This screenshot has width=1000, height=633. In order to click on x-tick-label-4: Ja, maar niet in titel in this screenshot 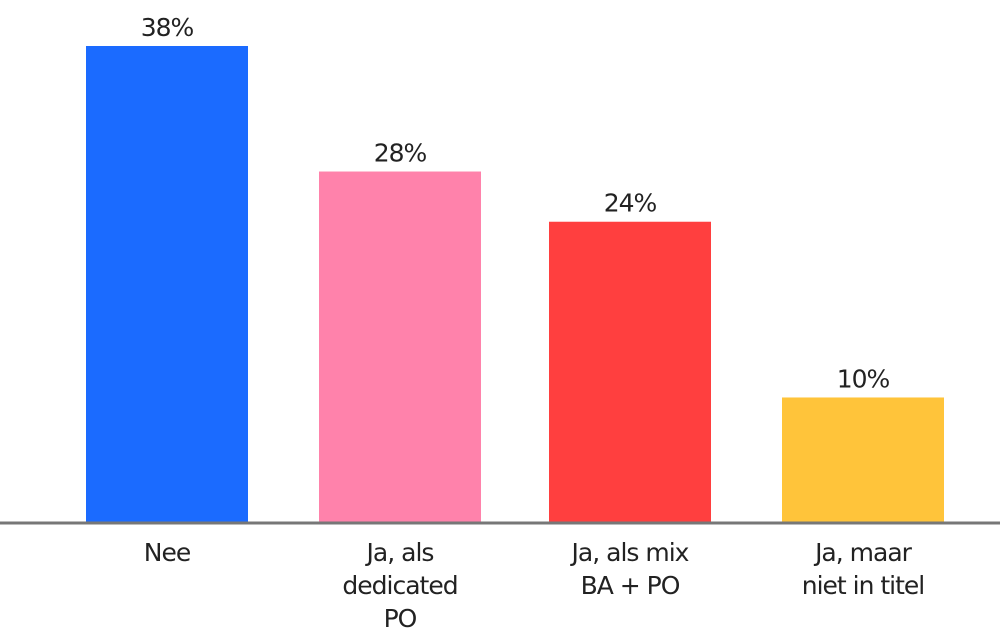, I will do `click(863, 569)`.